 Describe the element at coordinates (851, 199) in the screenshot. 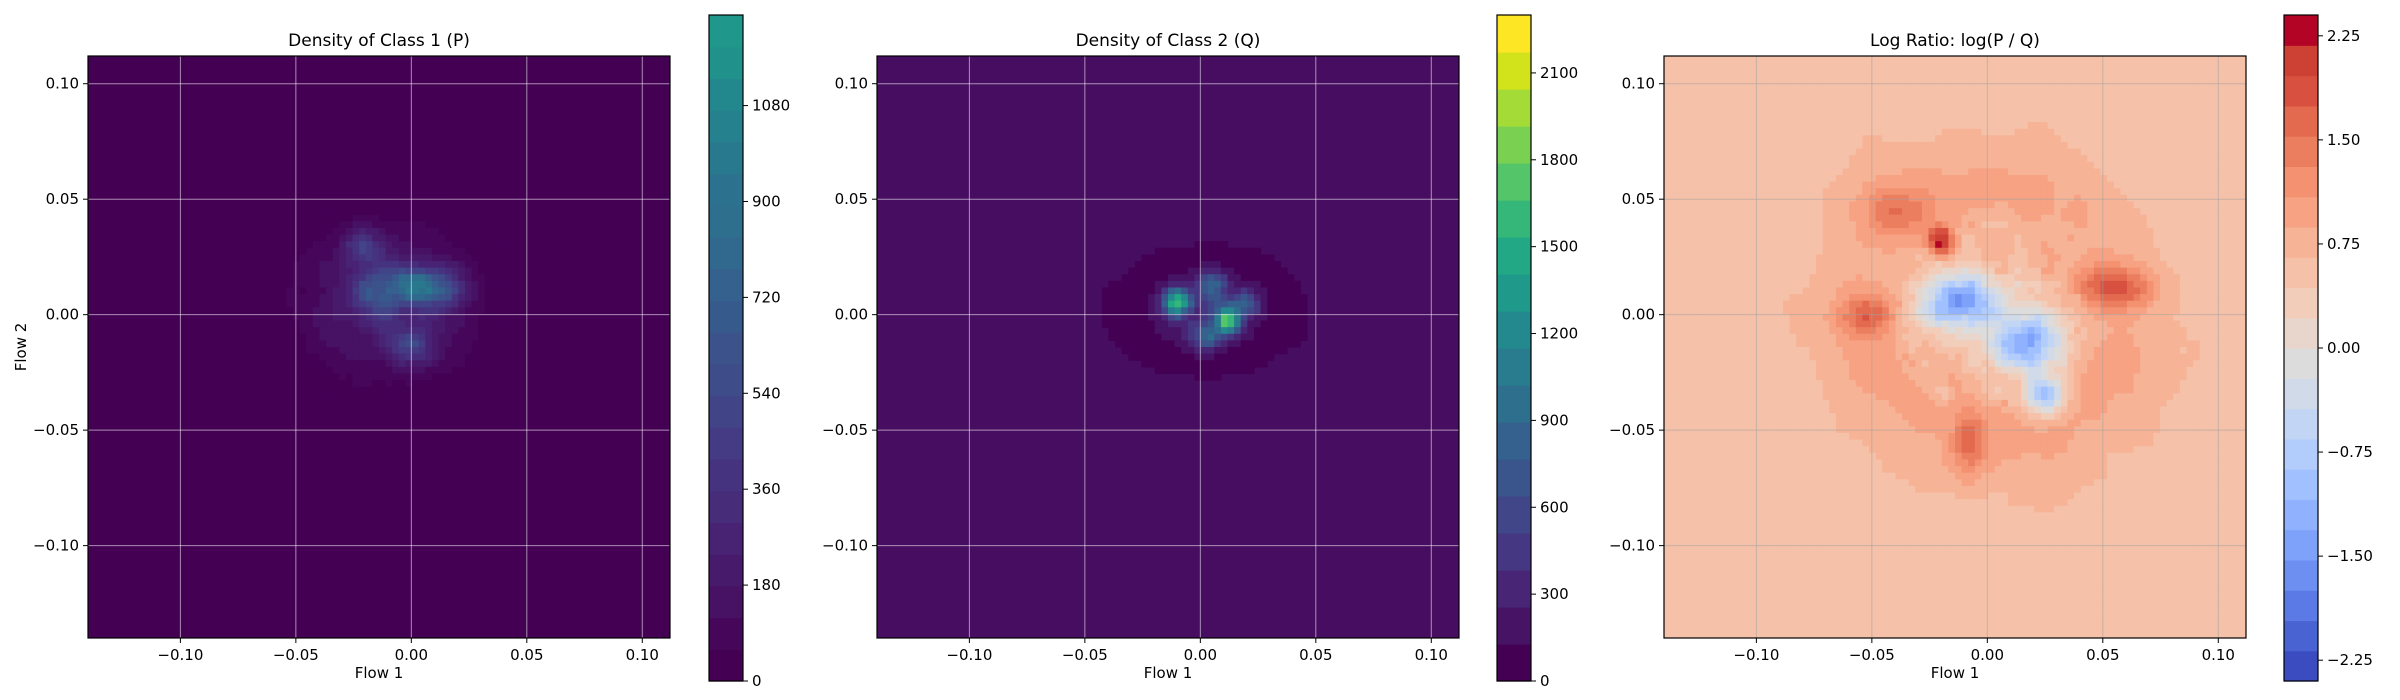

I see `y-tick-label: 0.05` at that location.